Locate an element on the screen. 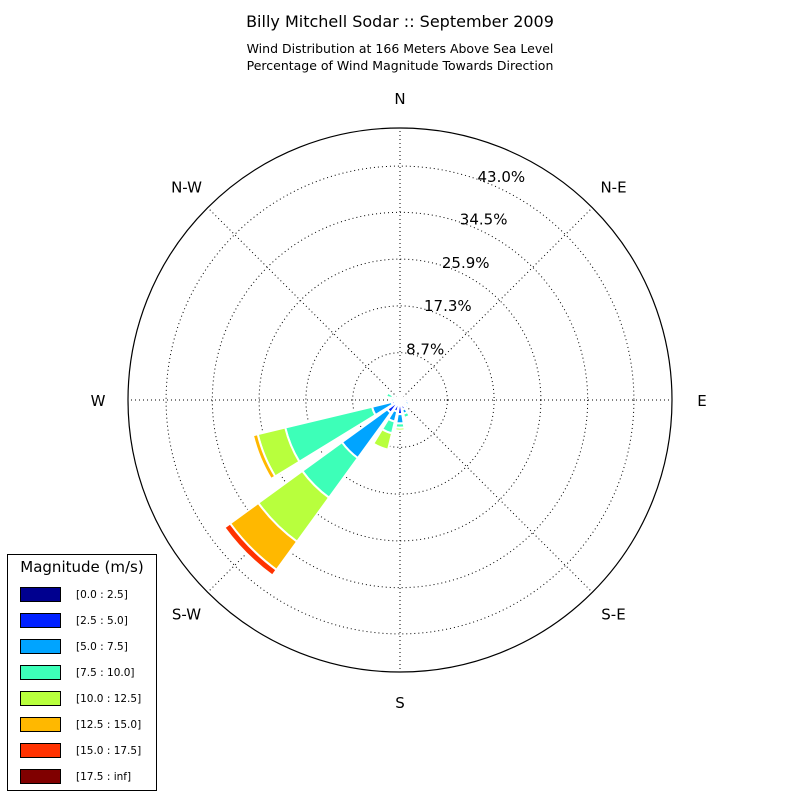 The height and width of the screenshot is (800, 800). direction-label: N-E is located at coordinates (613, 188).